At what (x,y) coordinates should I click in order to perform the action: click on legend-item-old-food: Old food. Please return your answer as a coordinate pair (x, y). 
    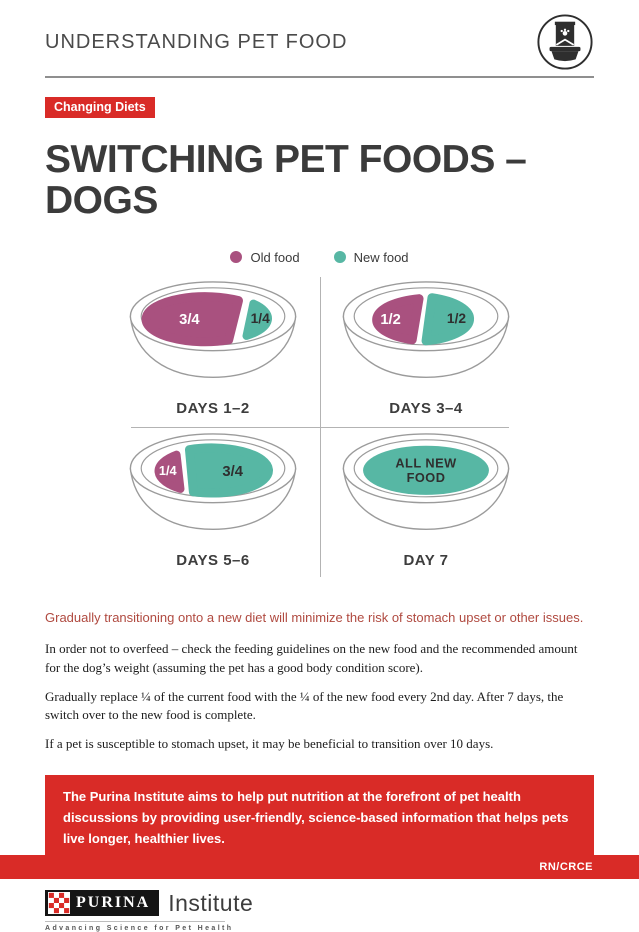
    Looking at the image, I should click on (265, 257).